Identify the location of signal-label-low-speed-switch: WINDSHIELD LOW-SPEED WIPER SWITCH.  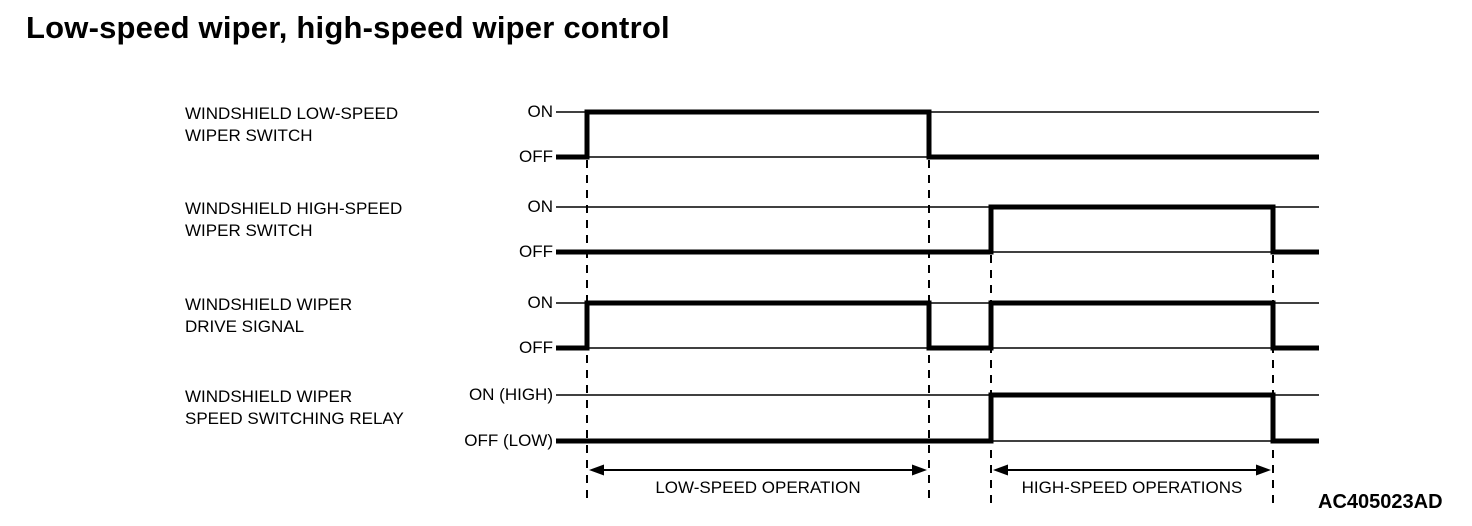
(292, 124).